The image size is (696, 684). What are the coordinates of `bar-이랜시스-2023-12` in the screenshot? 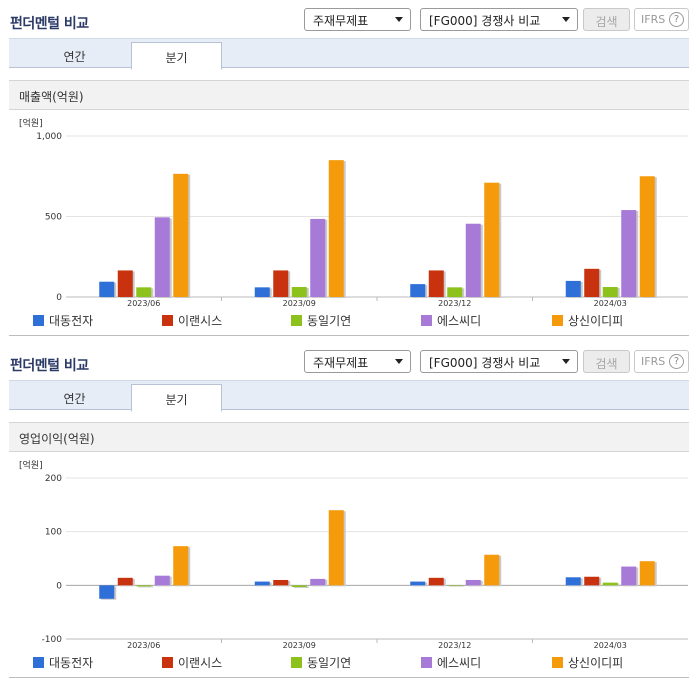 It's located at (436, 283).